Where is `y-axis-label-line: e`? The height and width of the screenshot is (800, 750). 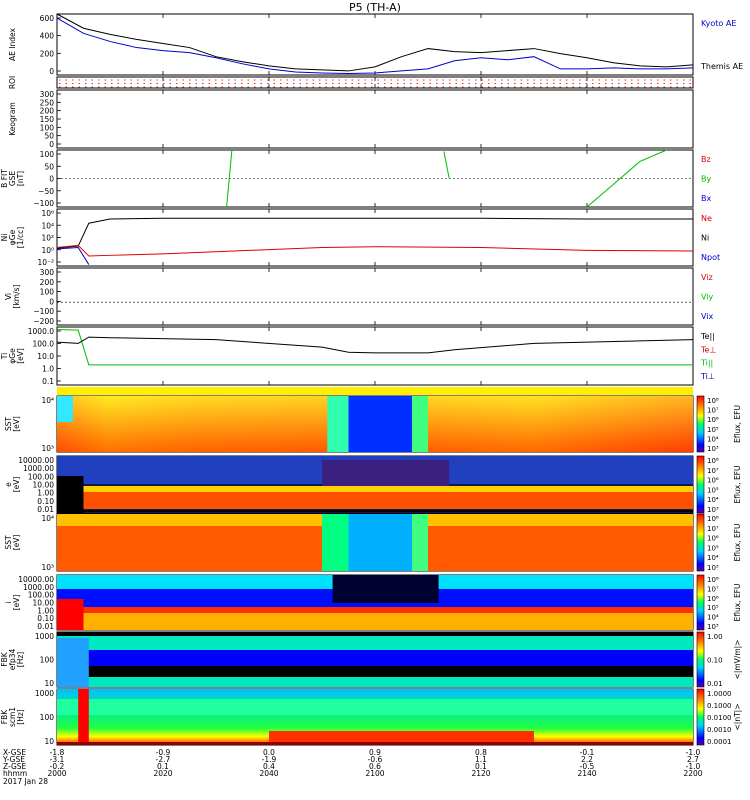
y-axis-label-line: e is located at coordinates (8, 484).